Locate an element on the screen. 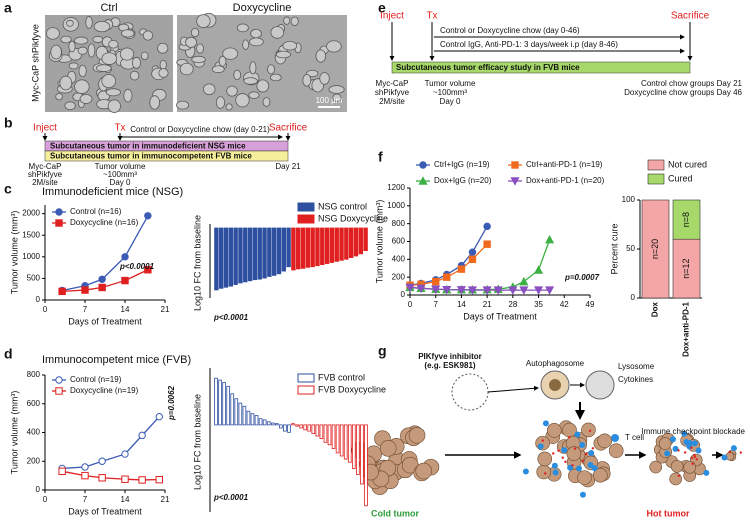 This screenshot has width=750, height=525. y-axis-label: Percent cure is located at coordinates (614, 248).